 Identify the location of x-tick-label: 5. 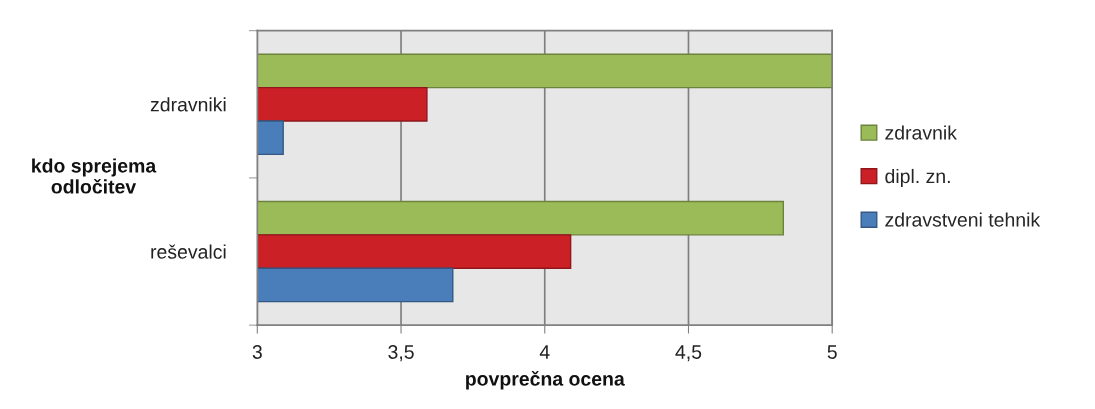
(832, 352).